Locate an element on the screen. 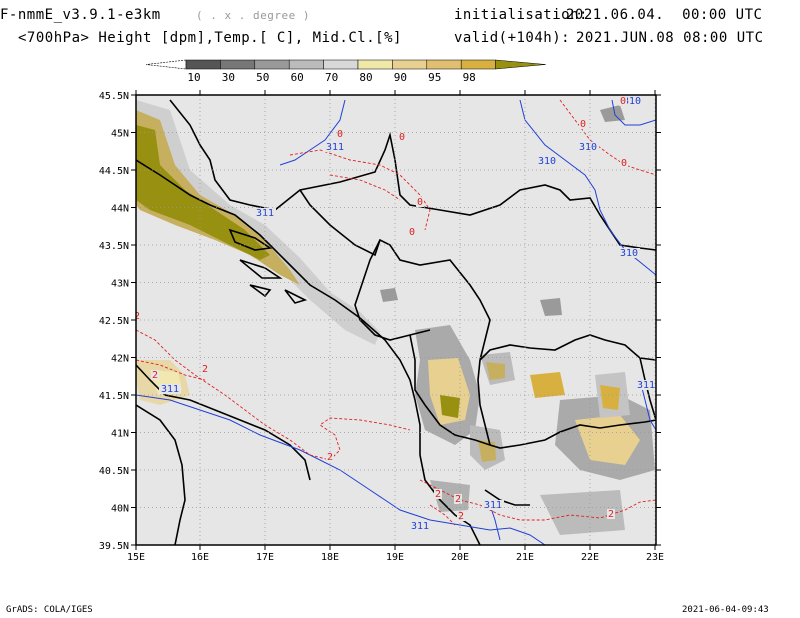 The height and width of the screenshot is (618, 800). latitude-label: 42N is located at coordinates (120, 359).